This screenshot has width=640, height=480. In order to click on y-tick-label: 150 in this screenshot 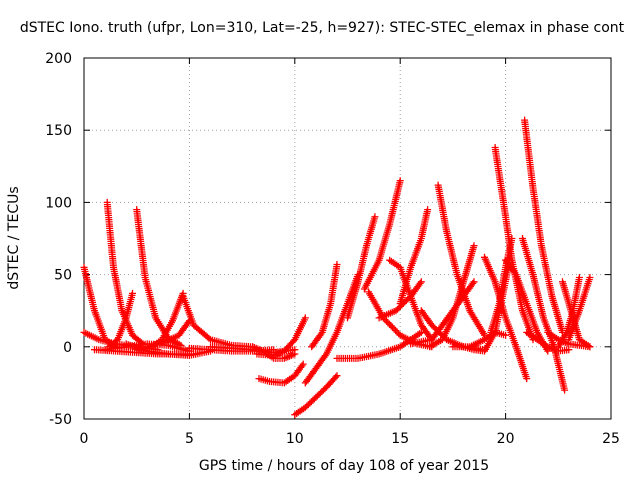, I will do `click(58, 131)`.